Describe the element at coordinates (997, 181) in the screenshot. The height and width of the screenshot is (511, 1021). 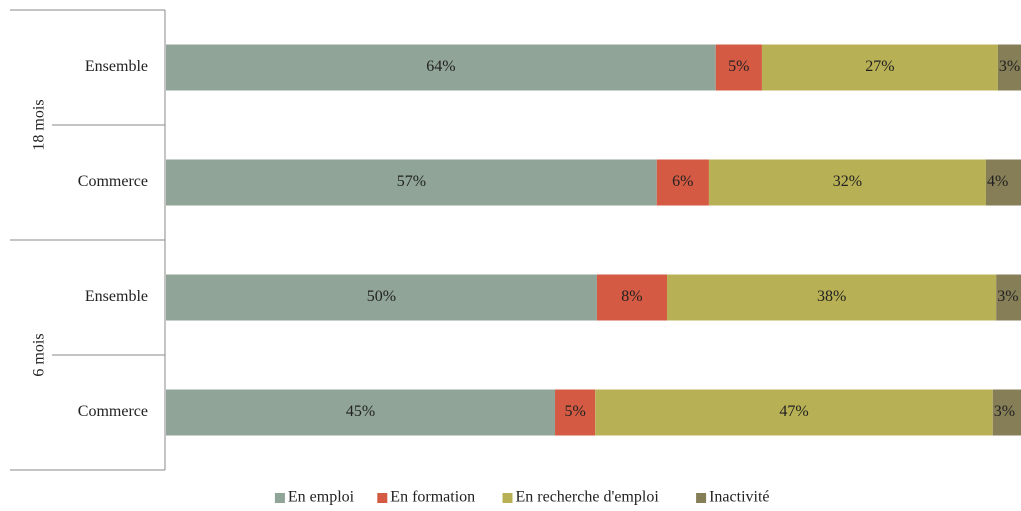
I see `data-label: 4%` at that location.